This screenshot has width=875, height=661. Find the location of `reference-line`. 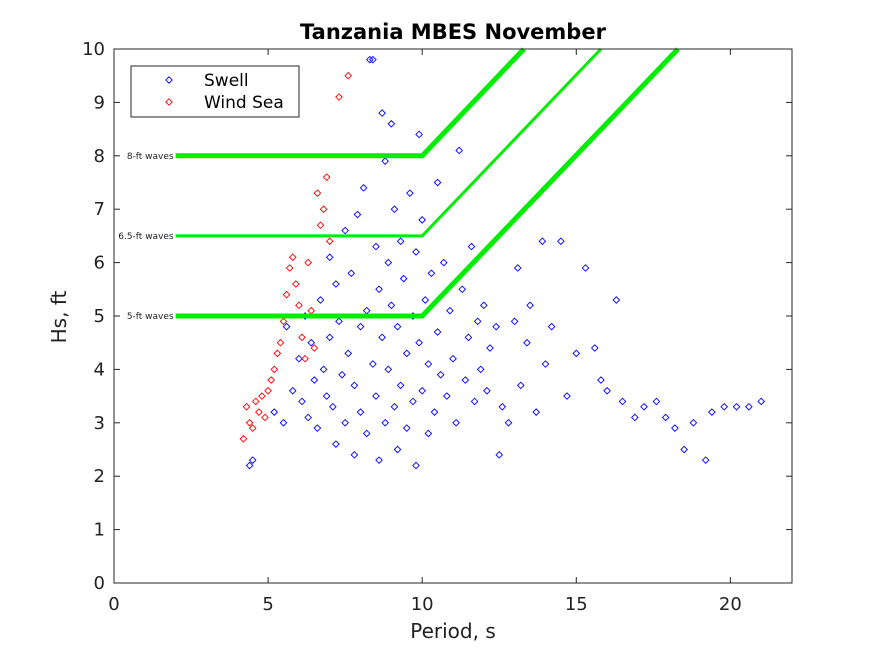

reference-line is located at coordinates (389, 142).